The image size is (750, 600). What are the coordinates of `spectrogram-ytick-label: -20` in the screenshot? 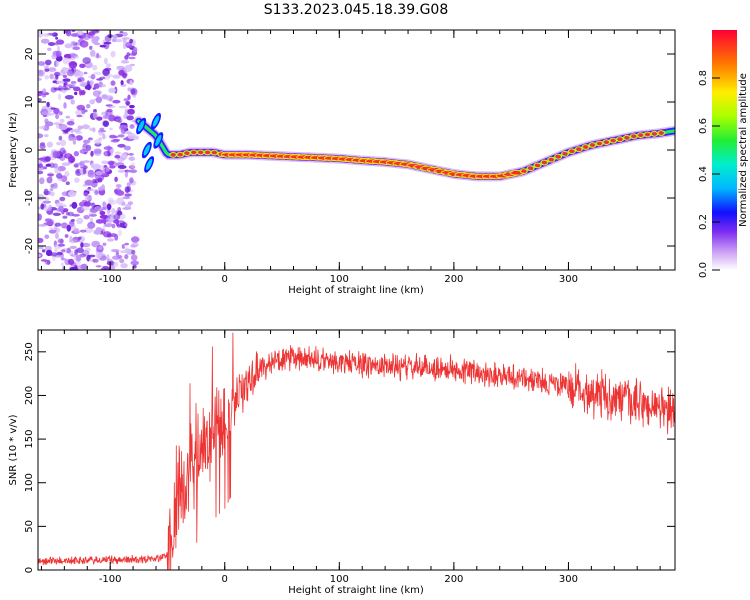 It's located at (29, 246).